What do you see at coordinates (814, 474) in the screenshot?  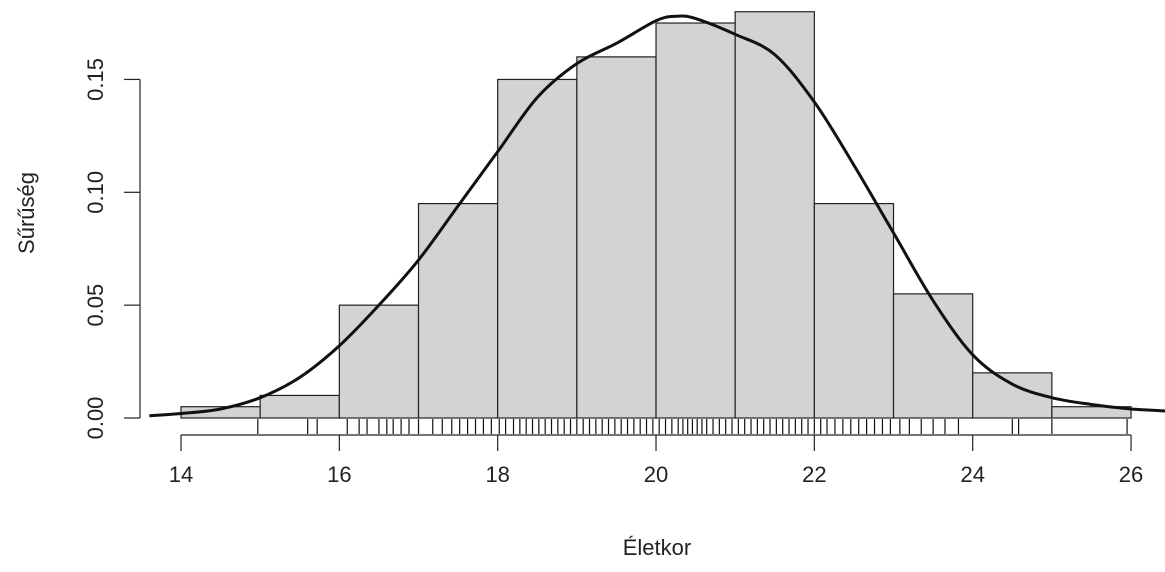 I see `x-tick-label: 22` at bounding box center [814, 474].